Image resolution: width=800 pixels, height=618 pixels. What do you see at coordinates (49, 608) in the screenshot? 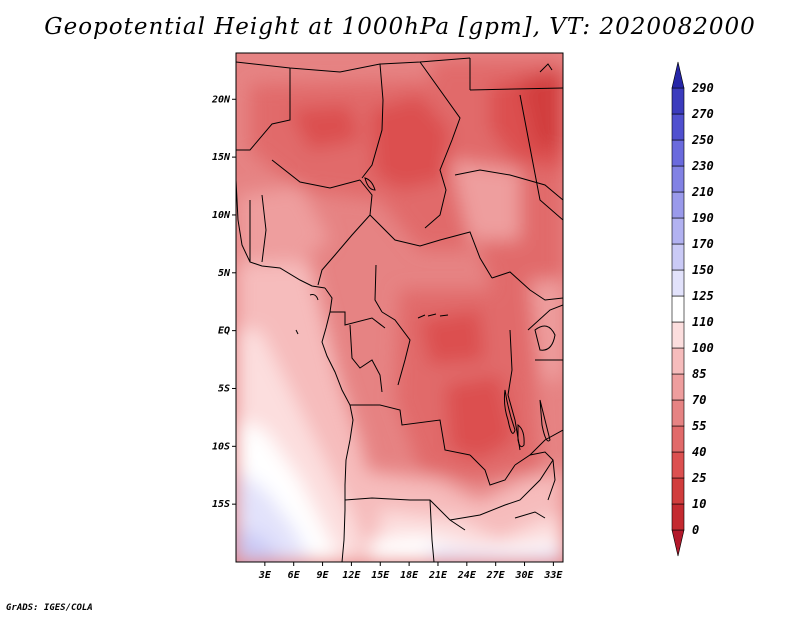
I see `grads-credit: GrADS: IGES/COLA` at bounding box center [49, 608].